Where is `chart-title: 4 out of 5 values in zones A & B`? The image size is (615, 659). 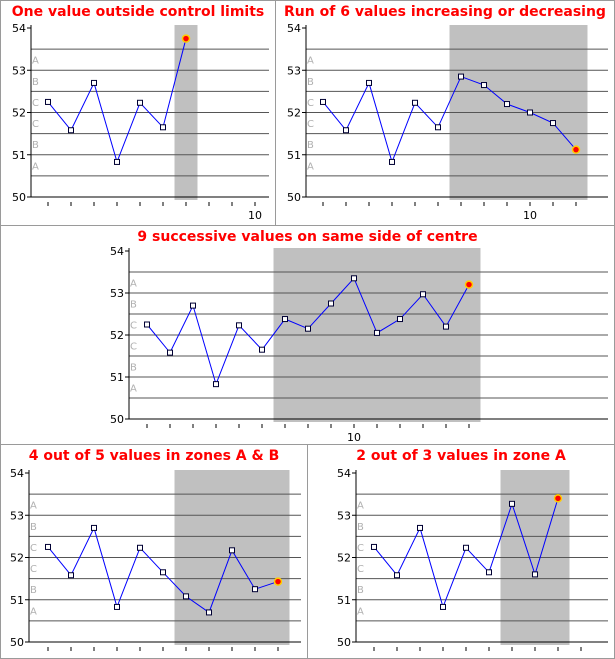 chart-title: 4 out of 5 values in zones A & B is located at coordinates (154, 456).